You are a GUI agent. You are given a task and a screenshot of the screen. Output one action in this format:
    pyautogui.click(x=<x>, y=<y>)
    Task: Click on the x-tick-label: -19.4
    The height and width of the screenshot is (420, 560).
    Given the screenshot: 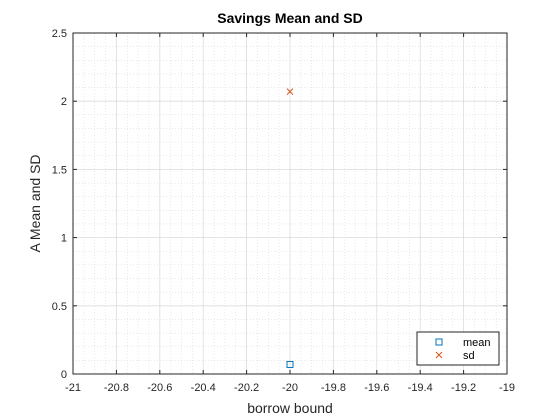 What is the action you would take?
    pyautogui.click(x=420, y=388)
    